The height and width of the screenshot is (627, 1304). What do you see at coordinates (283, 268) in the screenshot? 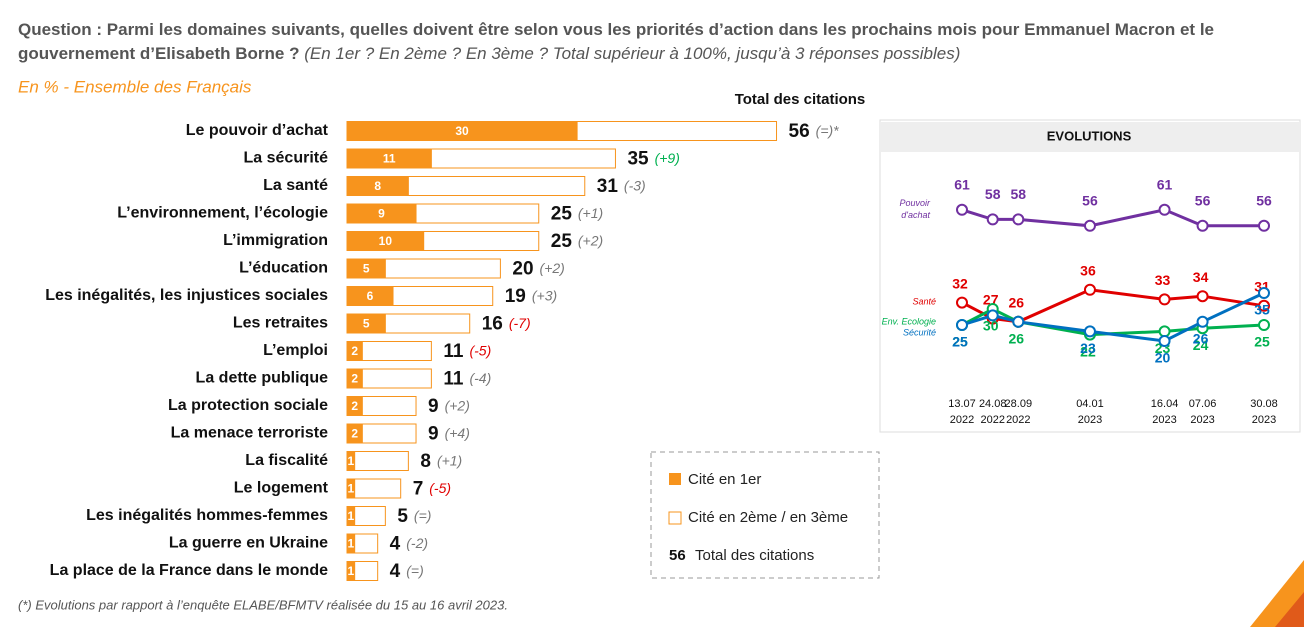
I see `category-label: L’éducation` at bounding box center [283, 268].